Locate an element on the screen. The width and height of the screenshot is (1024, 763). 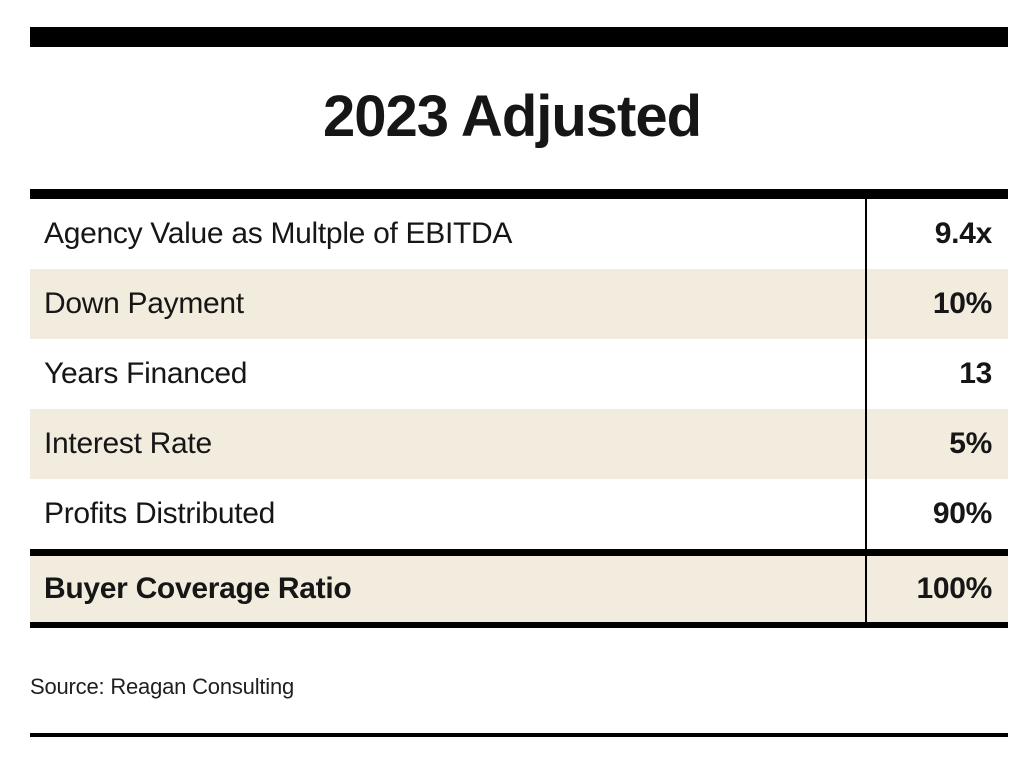
row-value: 100% is located at coordinates (936, 589).